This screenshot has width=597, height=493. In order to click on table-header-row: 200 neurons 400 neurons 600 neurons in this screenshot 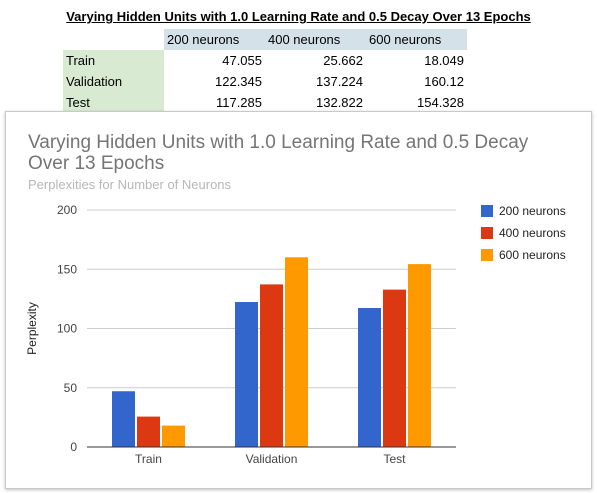, I will do `click(265, 39)`.